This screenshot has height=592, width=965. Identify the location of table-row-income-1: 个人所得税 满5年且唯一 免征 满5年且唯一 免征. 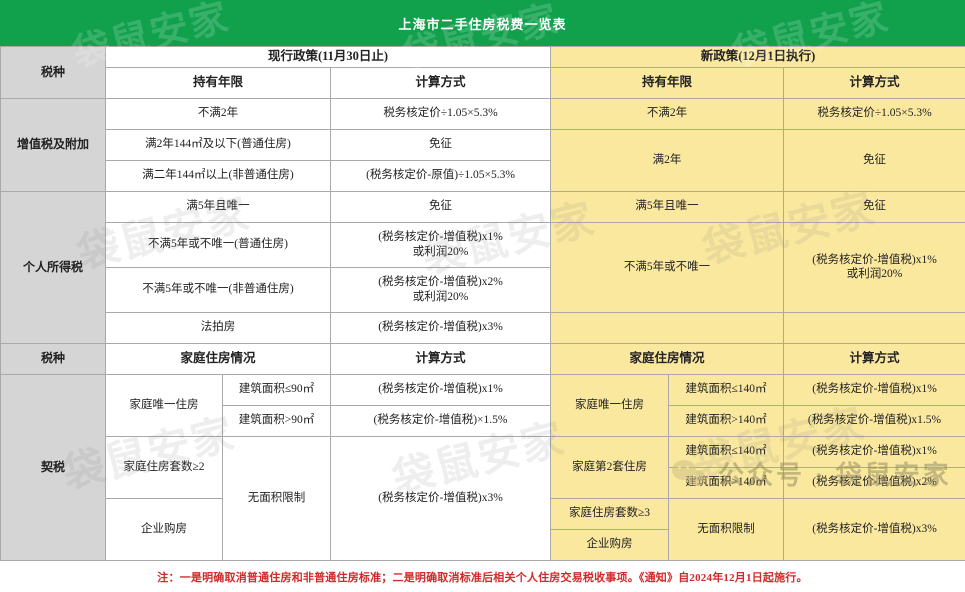
(483, 206).